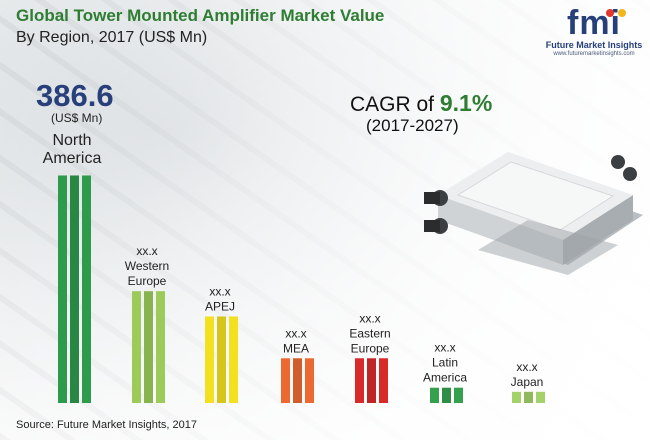 This screenshot has height=440, width=650. I want to click on bar-group-latin-america, so click(446, 395).